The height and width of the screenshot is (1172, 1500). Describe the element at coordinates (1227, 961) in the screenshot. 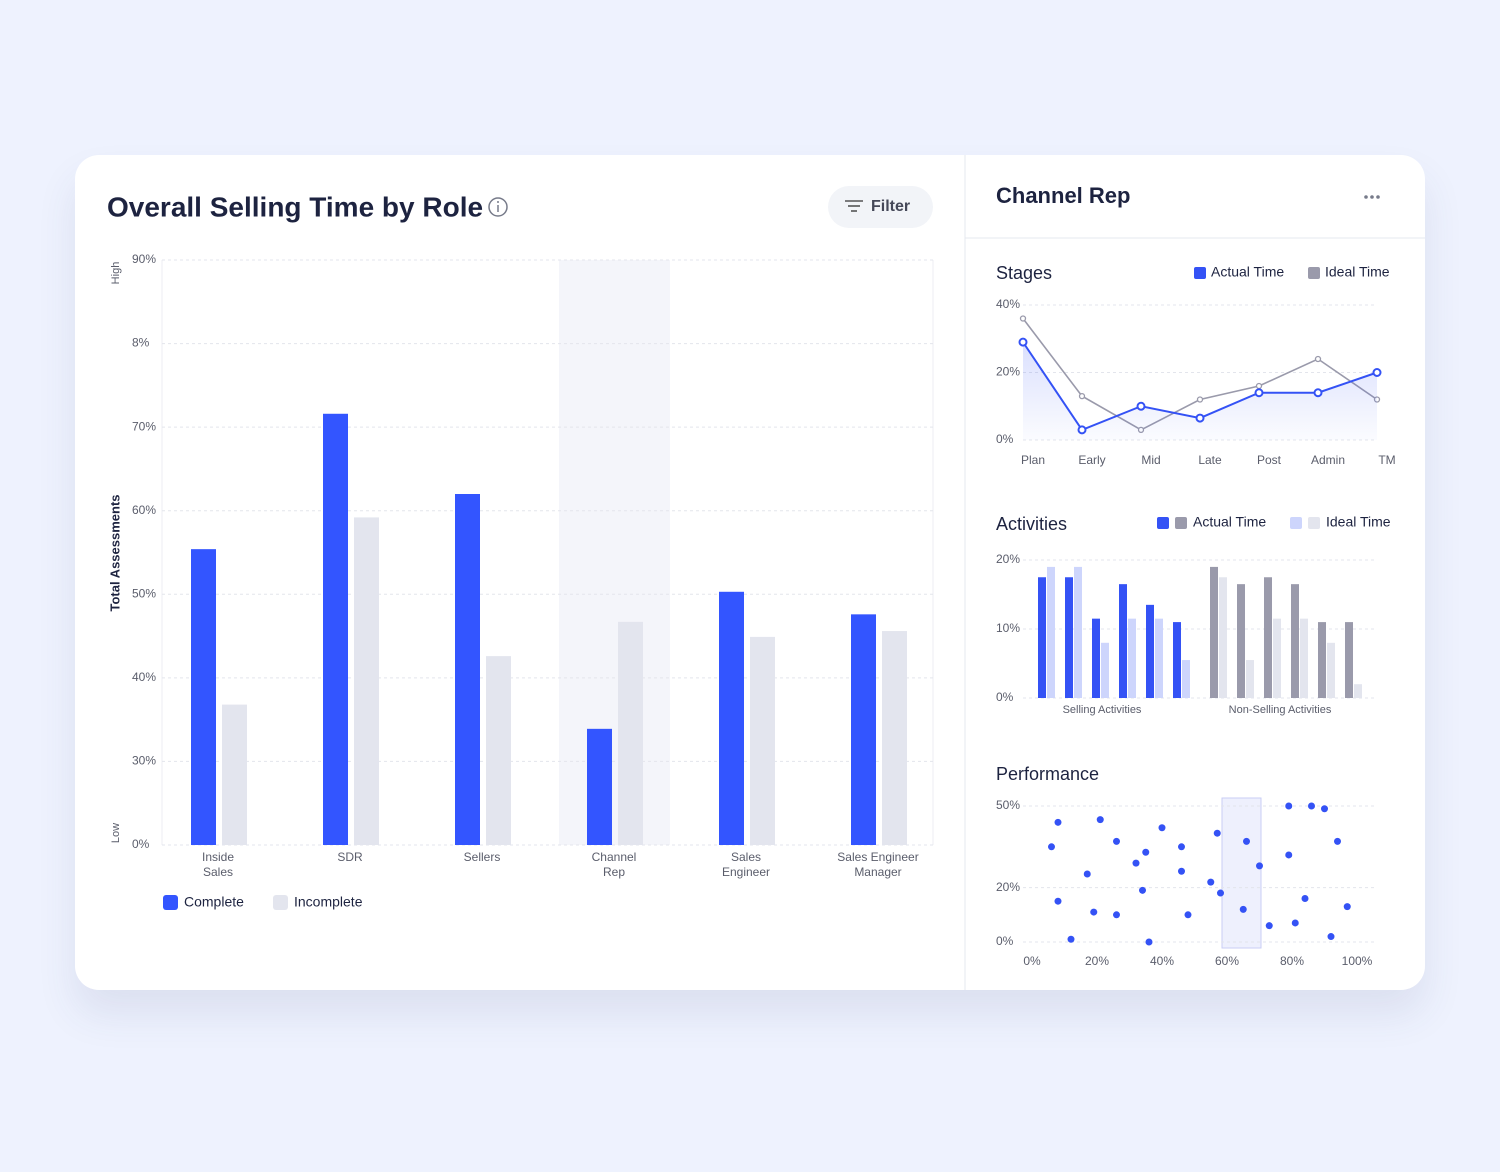

I see `x-tick-label: 60%` at that location.